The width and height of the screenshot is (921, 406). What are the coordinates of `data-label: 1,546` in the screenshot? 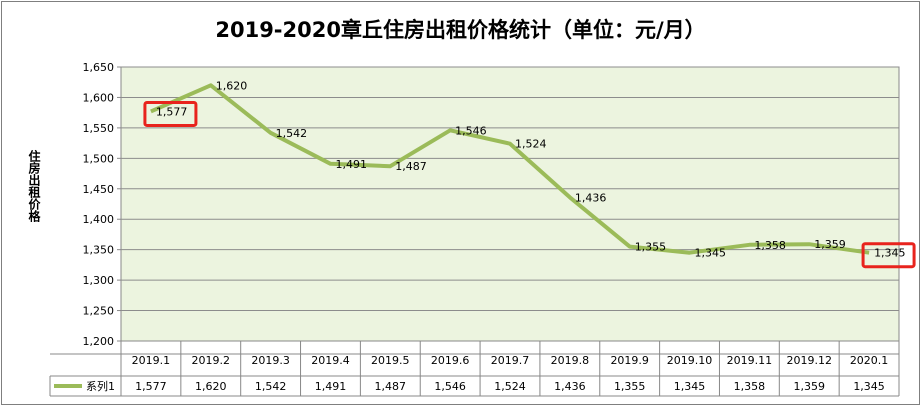 It's located at (471, 130).